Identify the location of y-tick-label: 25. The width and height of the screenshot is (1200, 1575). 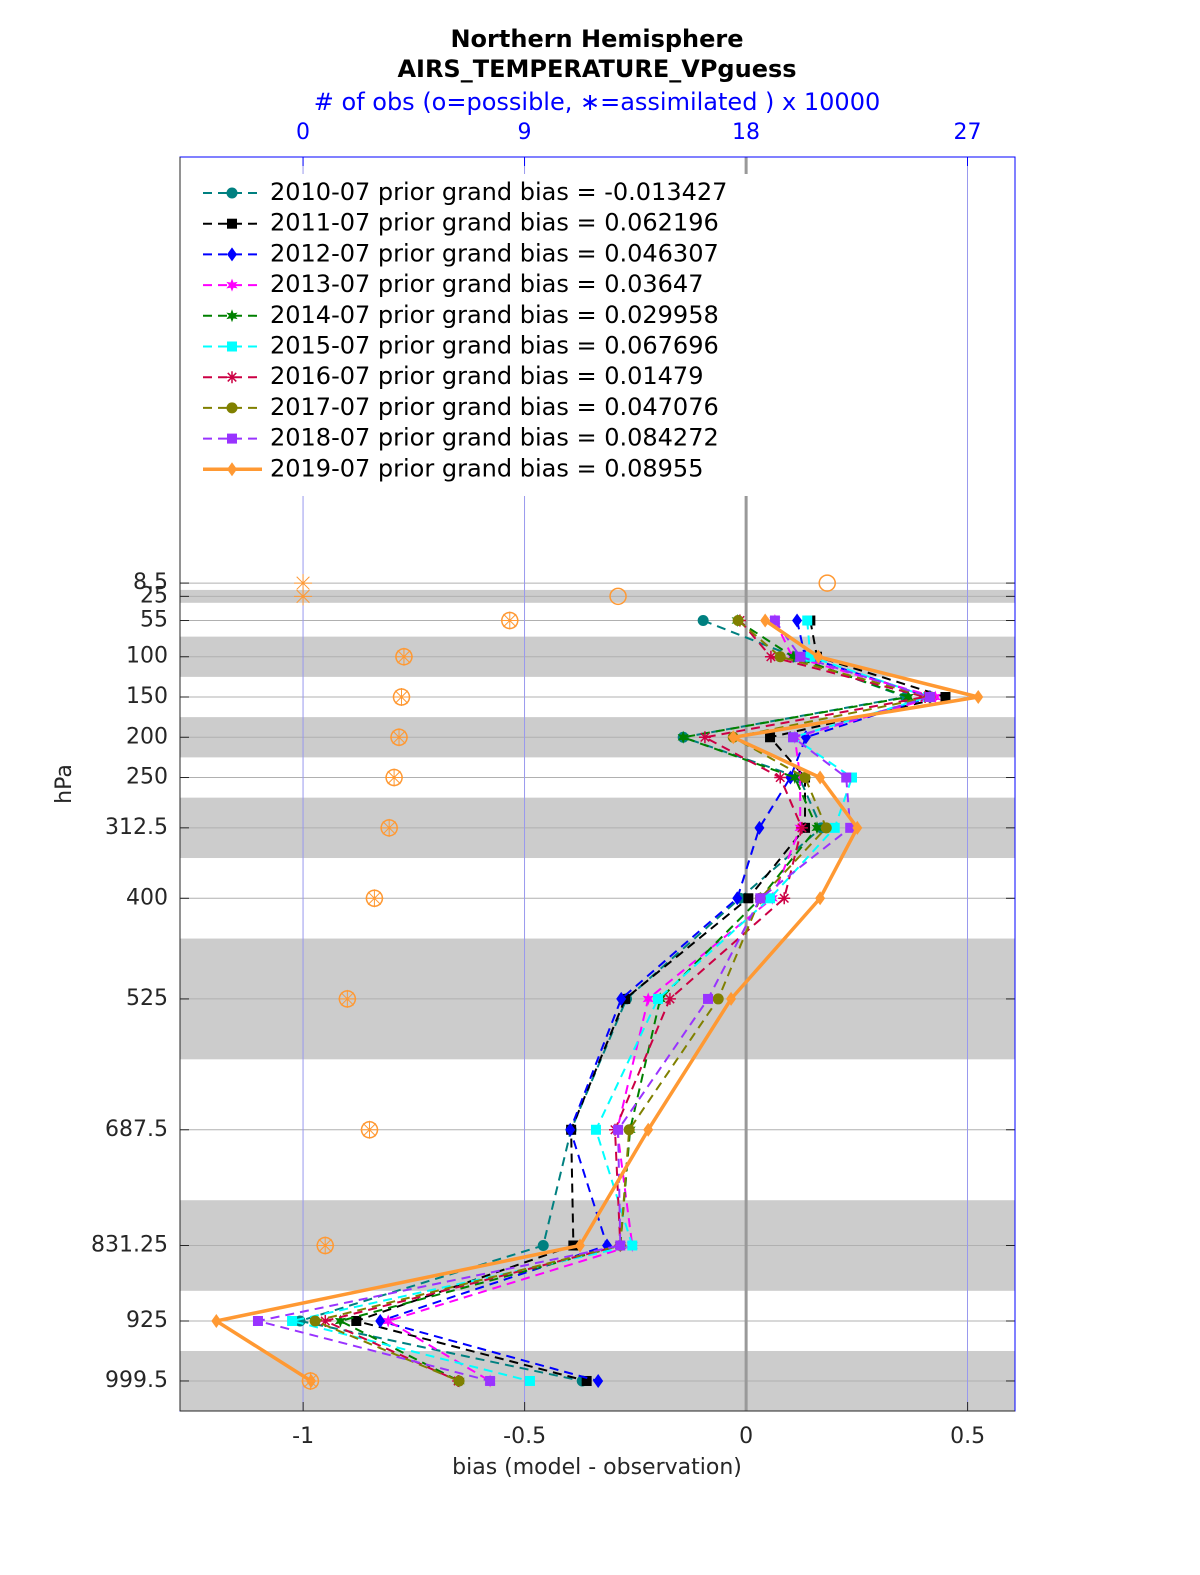
(154, 595).